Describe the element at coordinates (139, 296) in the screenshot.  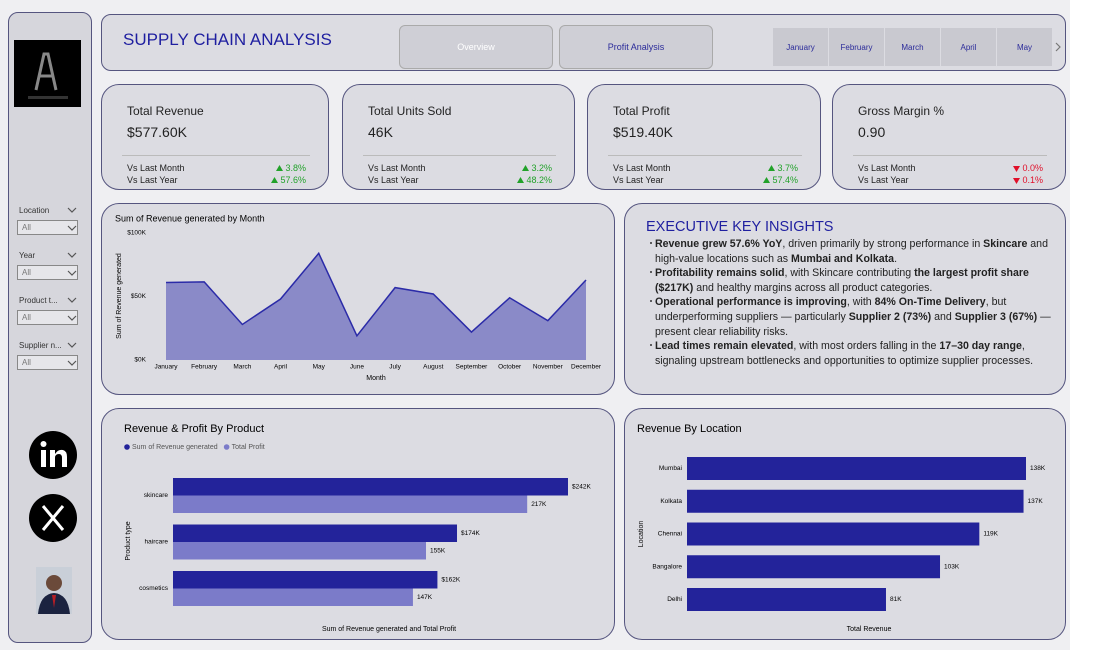
I see `y-tick-label: $50K` at that location.